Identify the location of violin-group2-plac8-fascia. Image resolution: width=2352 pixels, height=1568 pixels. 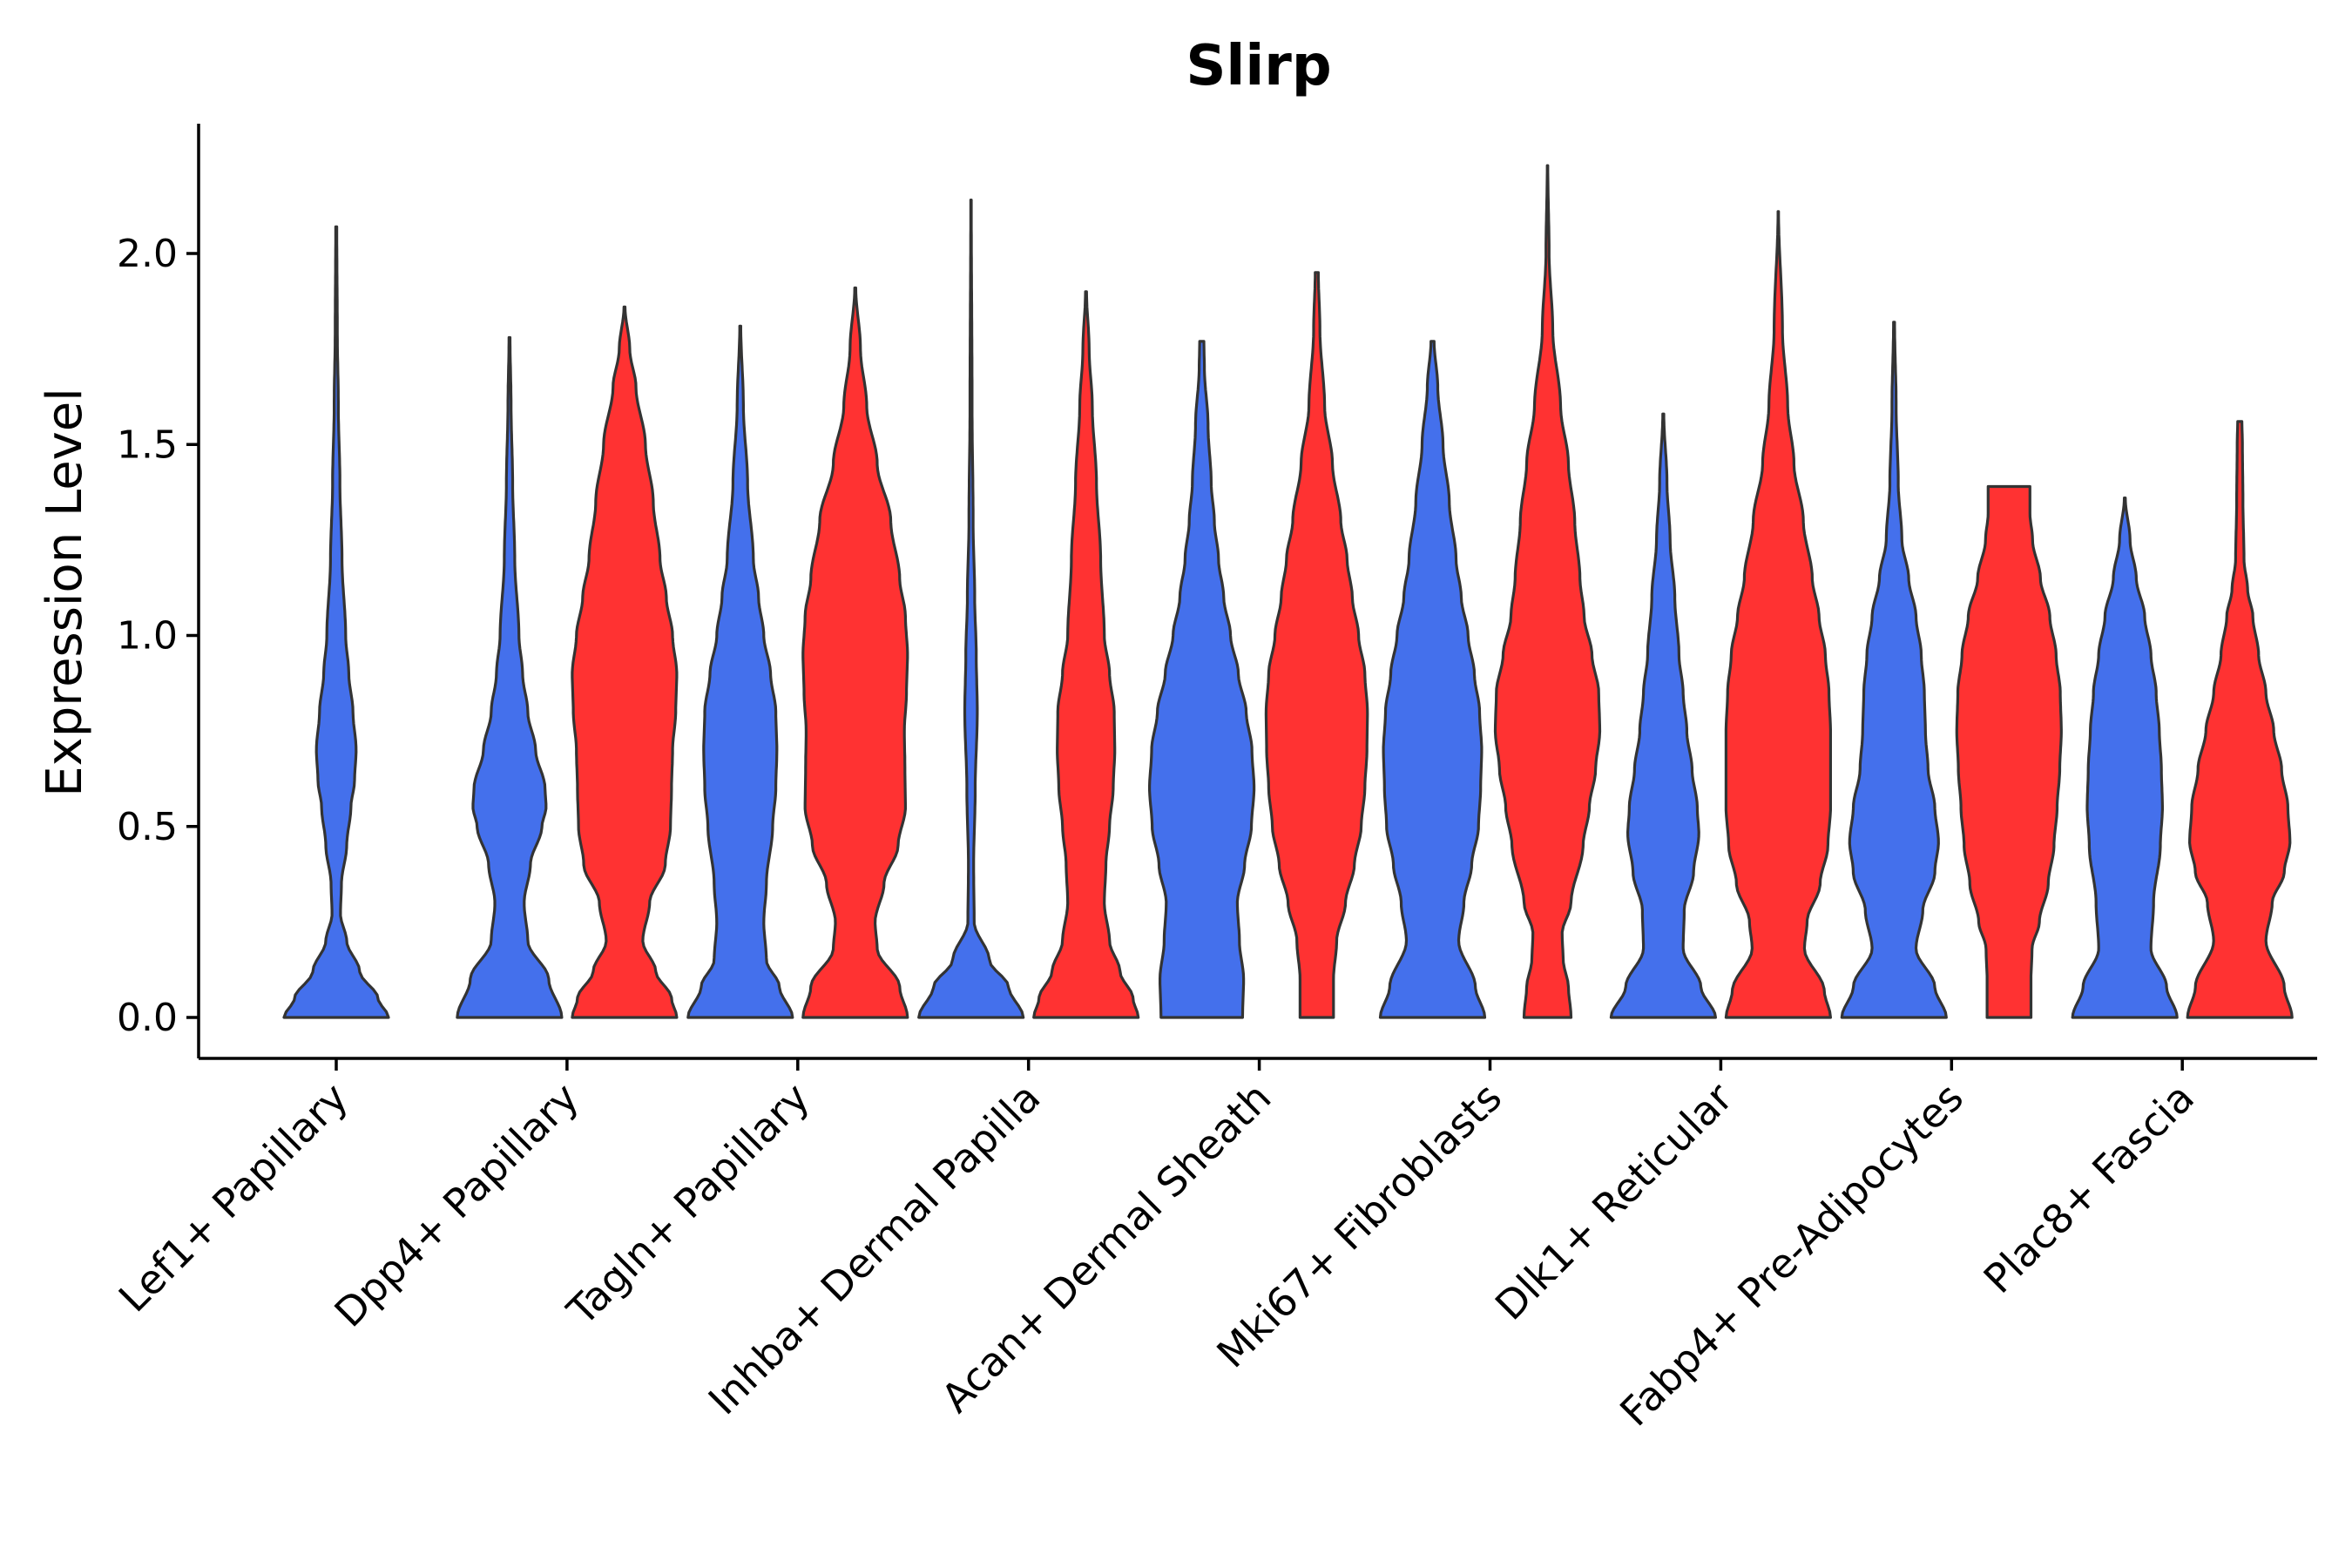
(2240, 719).